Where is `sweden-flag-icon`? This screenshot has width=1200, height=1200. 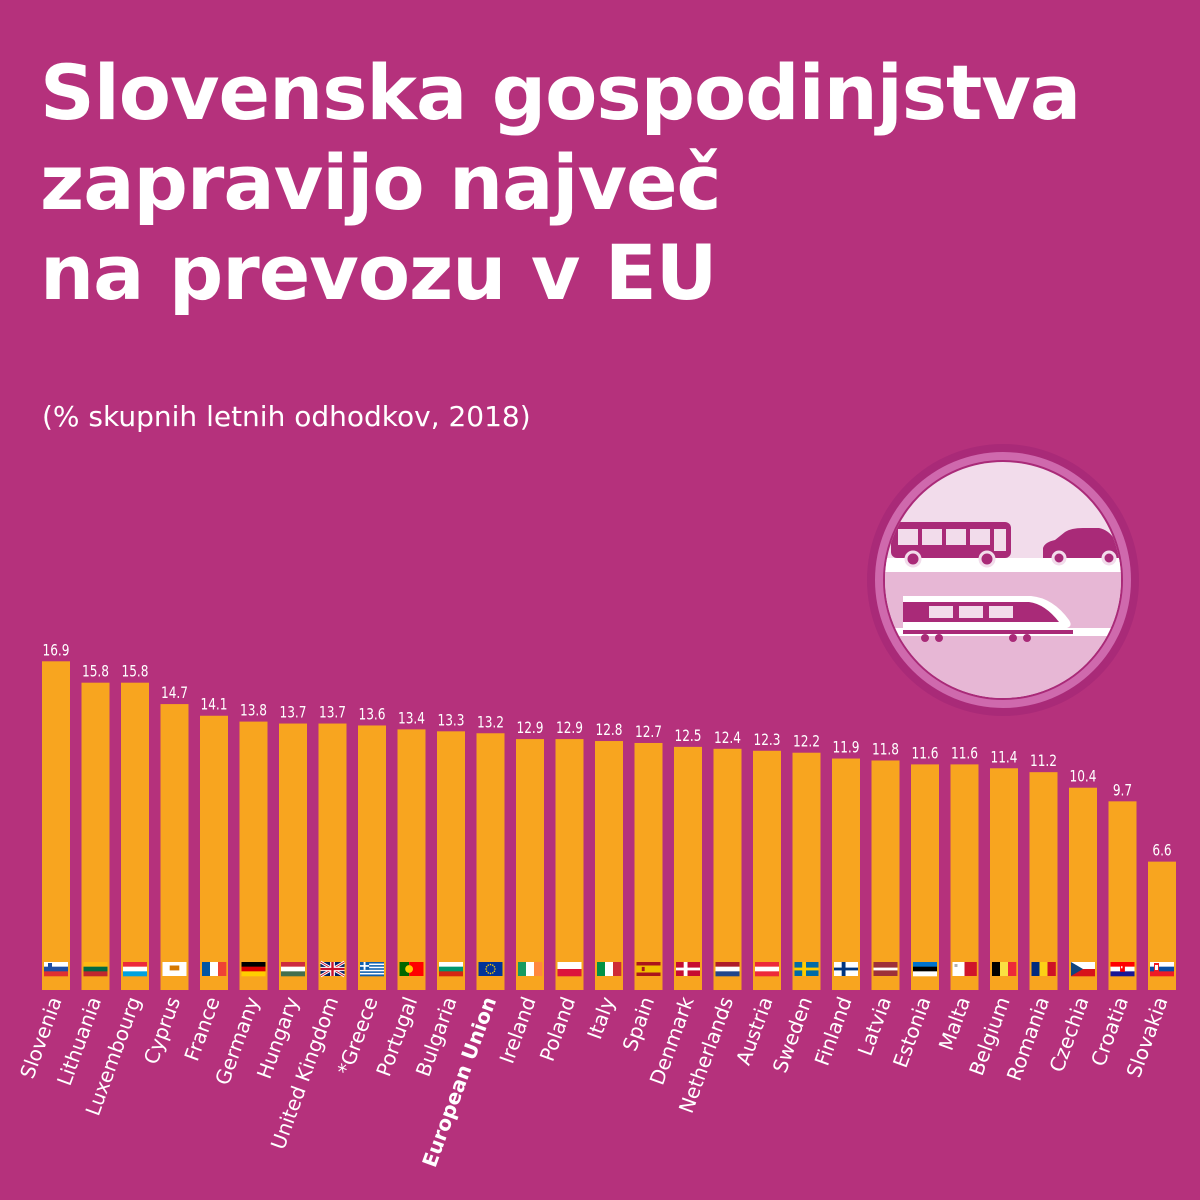 sweden-flag-icon is located at coordinates (806, 969).